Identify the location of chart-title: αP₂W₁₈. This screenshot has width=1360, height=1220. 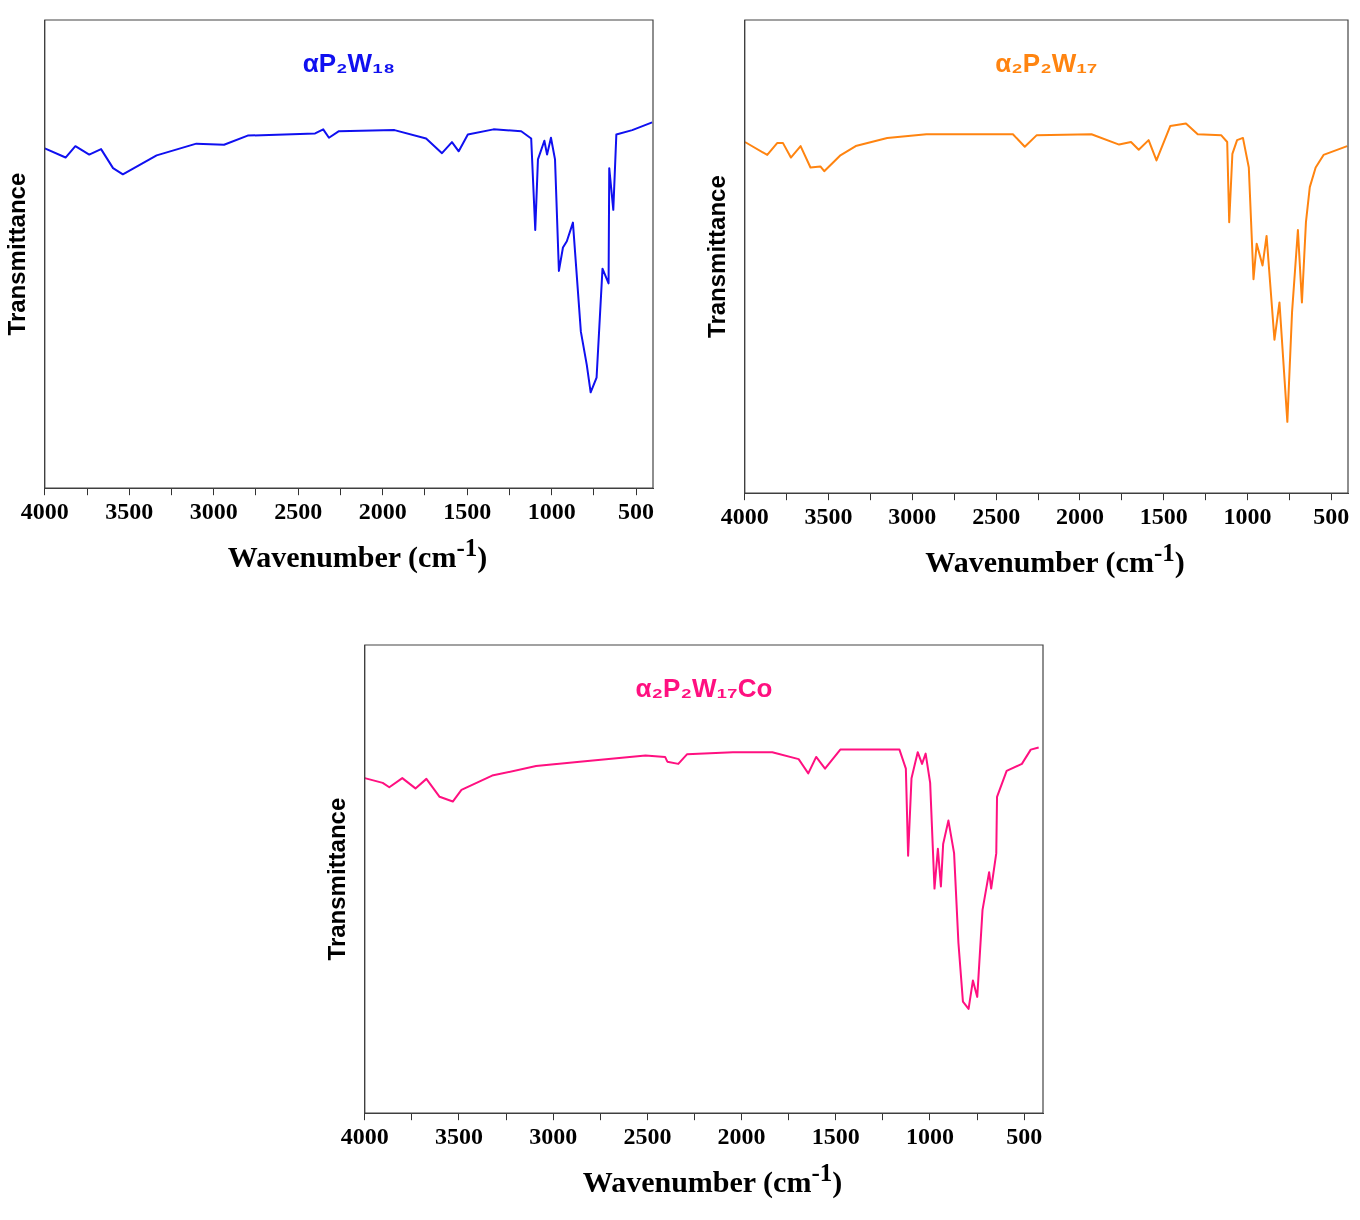
(349, 63).